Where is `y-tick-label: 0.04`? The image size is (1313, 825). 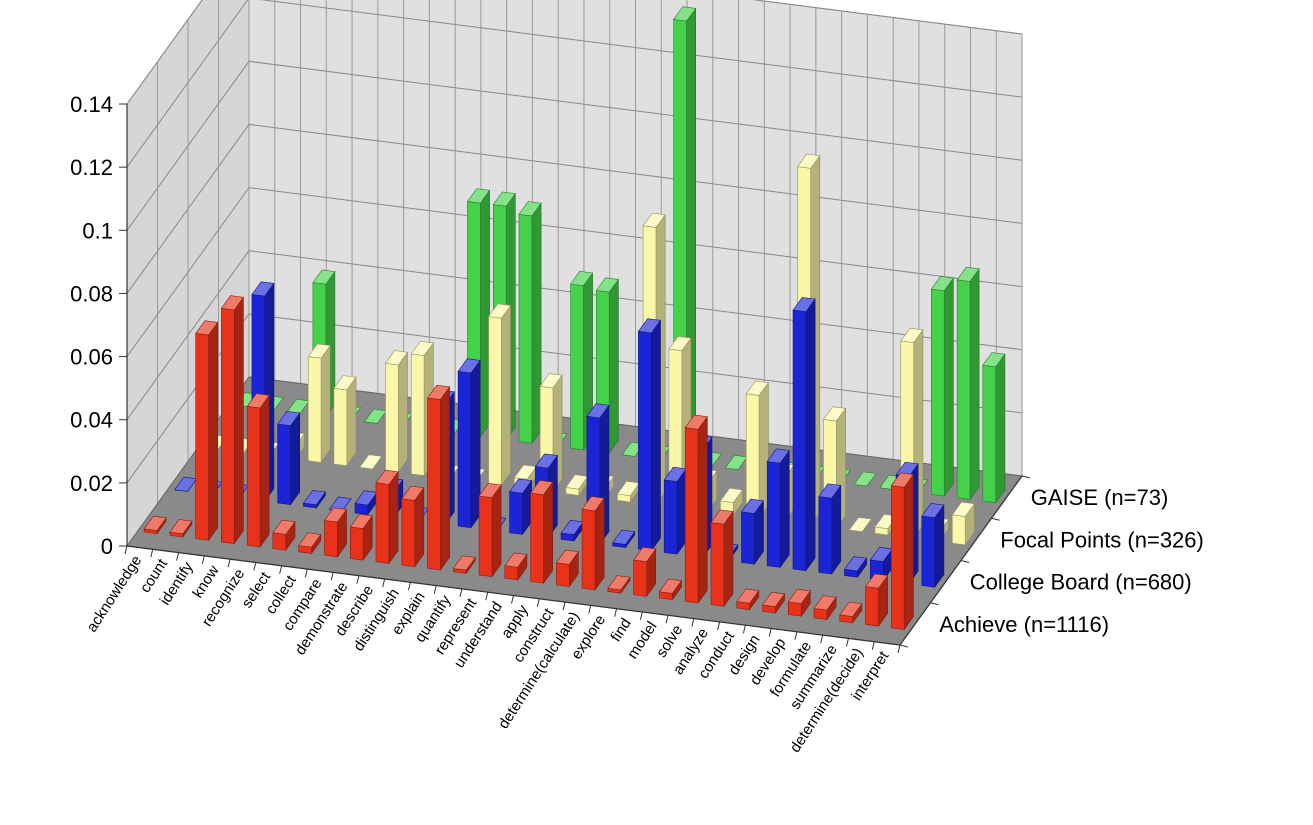
y-tick-label: 0.04 is located at coordinates (91, 420).